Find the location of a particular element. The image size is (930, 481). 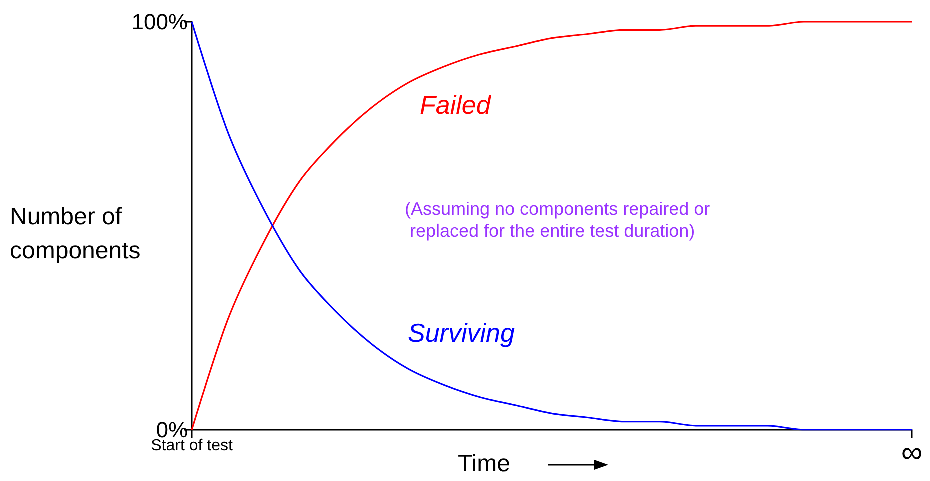

series-label: Failed is located at coordinates (456, 105).